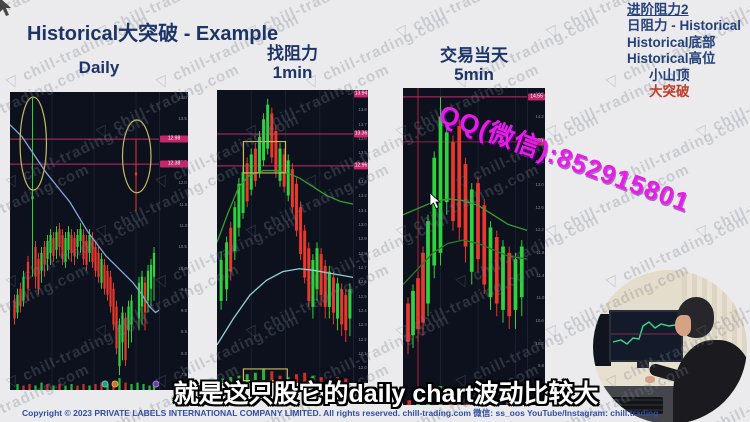 The width and height of the screenshot is (750, 422). What do you see at coordinates (362, 211) in the screenshot?
I see `price-tick: 13.1` at bounding box center [362, 211].